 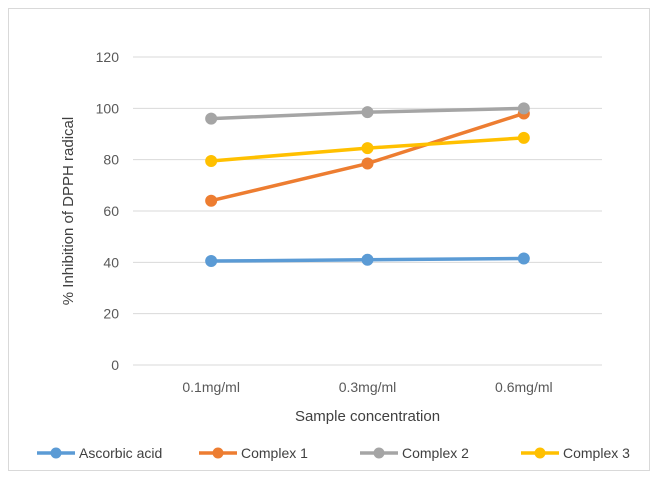 What do you see at coordinates (111, 211) in the screenshot?
I see `y-tick-label: 60` at bounding box center [111, 211].